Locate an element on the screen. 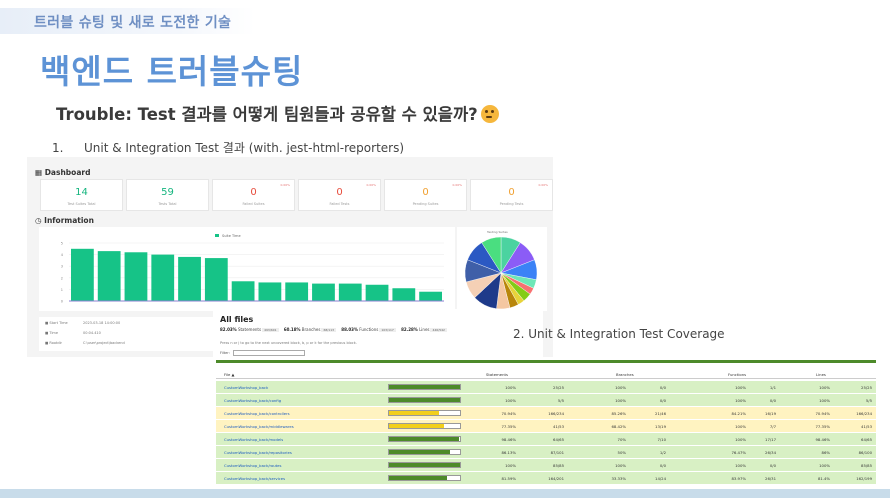  column-header: Statements is located at coordinates (497, 374).